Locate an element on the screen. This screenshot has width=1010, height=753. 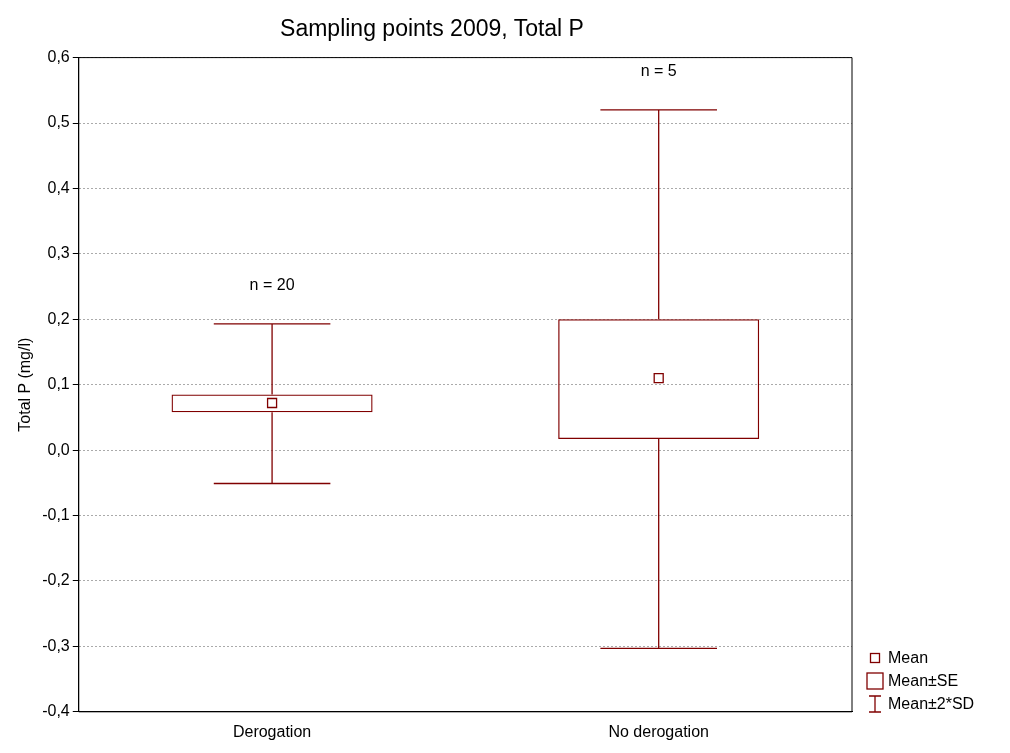
annotation: n = 5 is located at coordinates (658, 71).